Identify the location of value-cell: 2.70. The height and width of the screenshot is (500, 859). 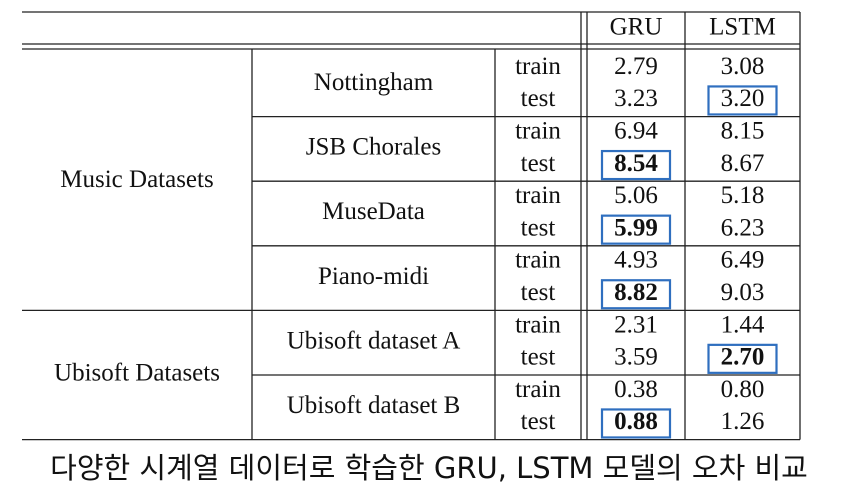
(743, 357).